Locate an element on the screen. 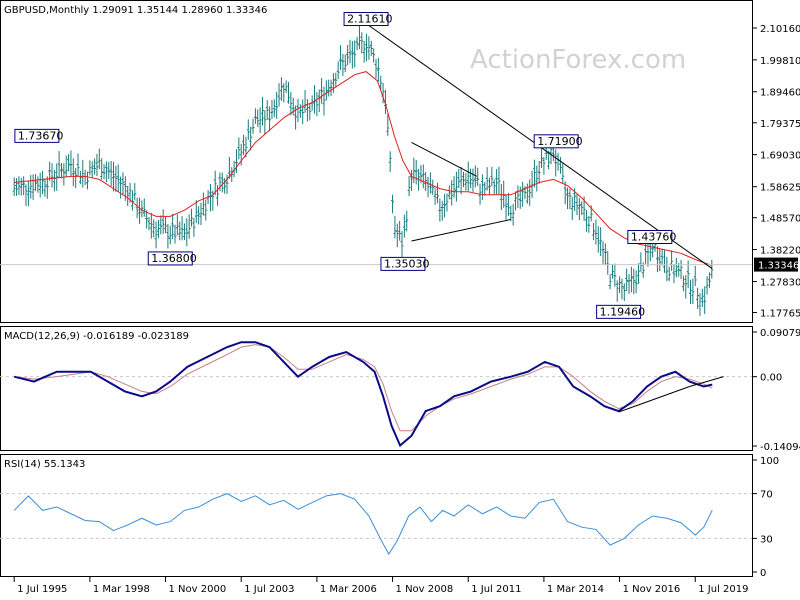  price-annotation-label: 2.11610 is located at coordinates (370, 19).